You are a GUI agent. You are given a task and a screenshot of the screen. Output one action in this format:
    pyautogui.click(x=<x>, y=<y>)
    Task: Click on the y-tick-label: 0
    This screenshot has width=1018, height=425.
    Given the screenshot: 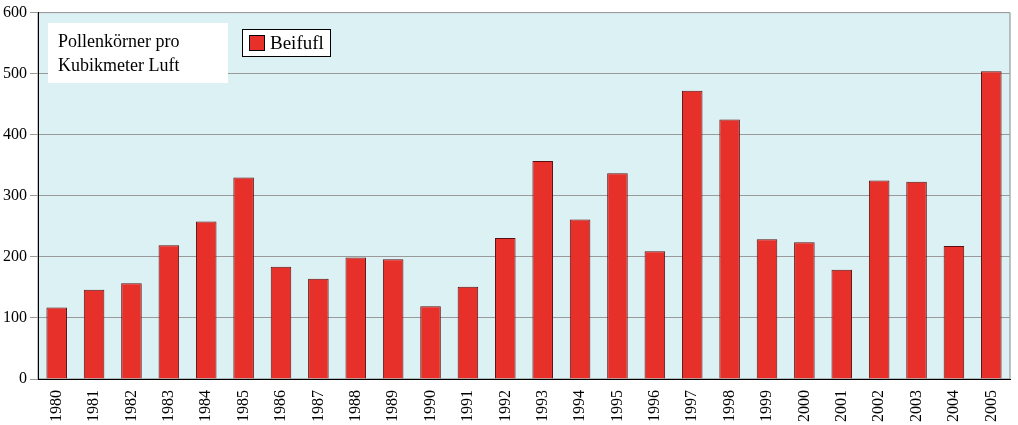 What is the action you would take?
    pyautogui.click(x=23, y=378)
    